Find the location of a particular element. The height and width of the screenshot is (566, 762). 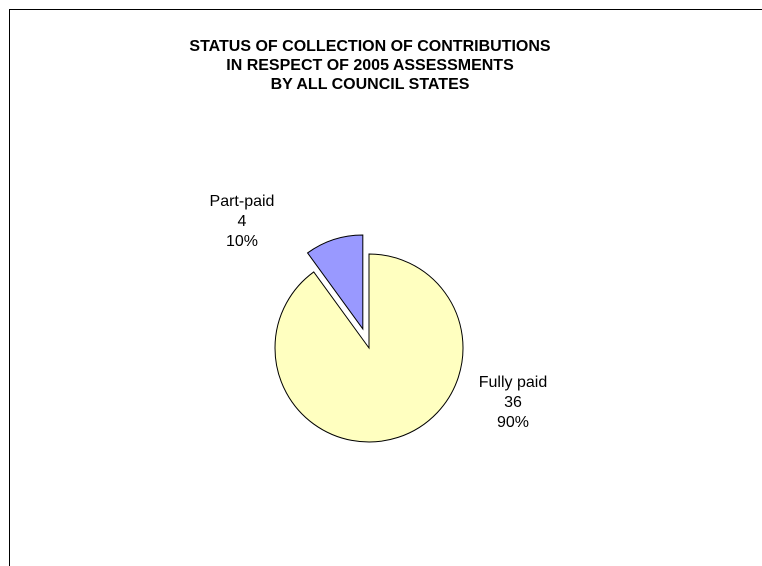

part-paid-percent: 10% is located at coordinates (242, 241).